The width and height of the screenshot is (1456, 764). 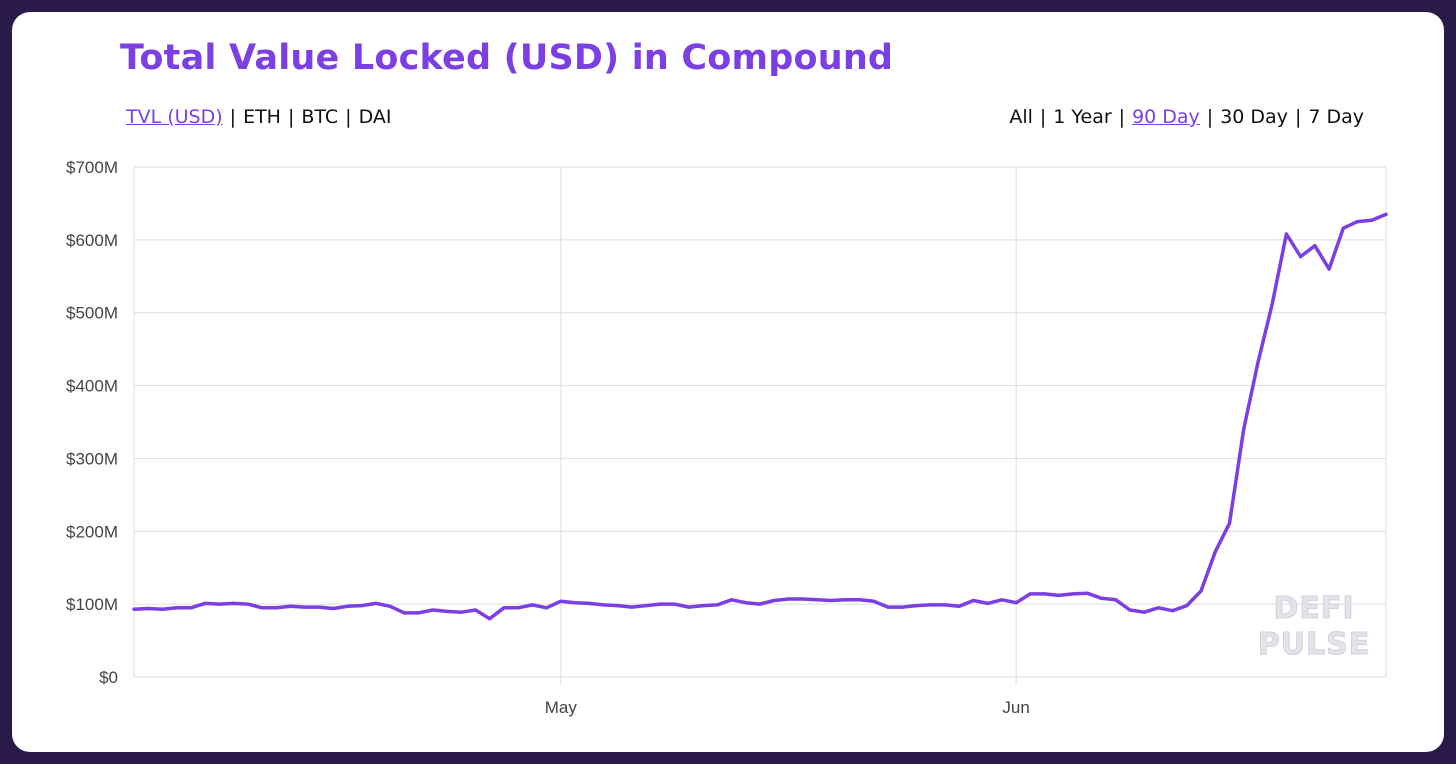 I want to click on metric-option-eth: ETH, so click(x=262, y=117).